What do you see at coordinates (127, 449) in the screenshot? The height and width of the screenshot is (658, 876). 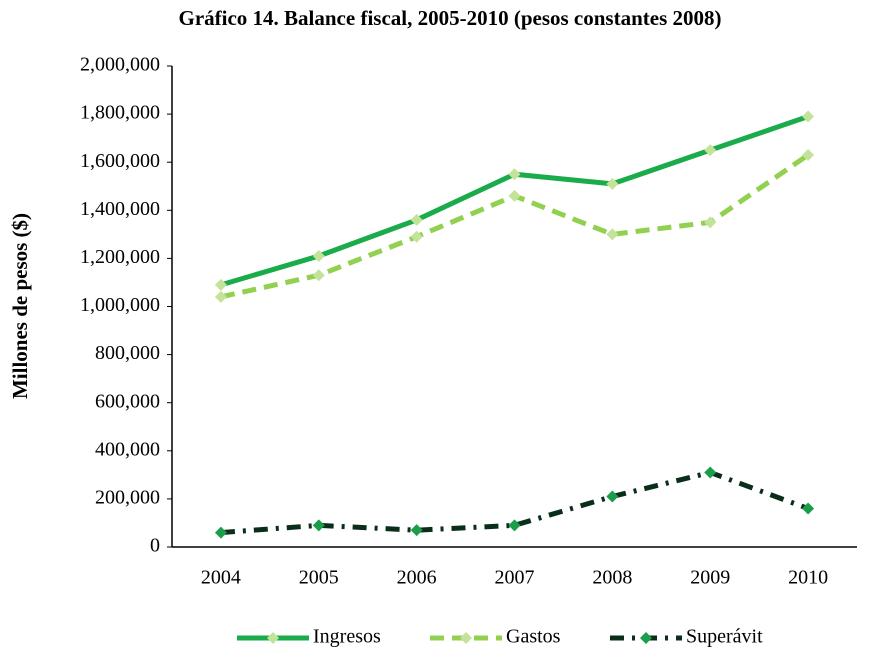 I see `y-tick-label: 400,000` at bounding box center [127, 449].